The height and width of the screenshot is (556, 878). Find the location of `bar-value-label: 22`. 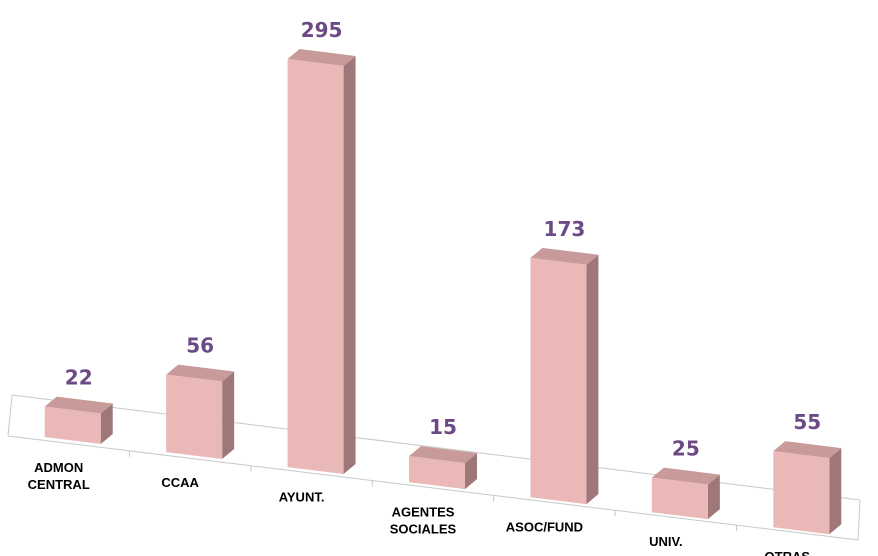

bar-value-label: 22 is located at coordinates (79, 378).